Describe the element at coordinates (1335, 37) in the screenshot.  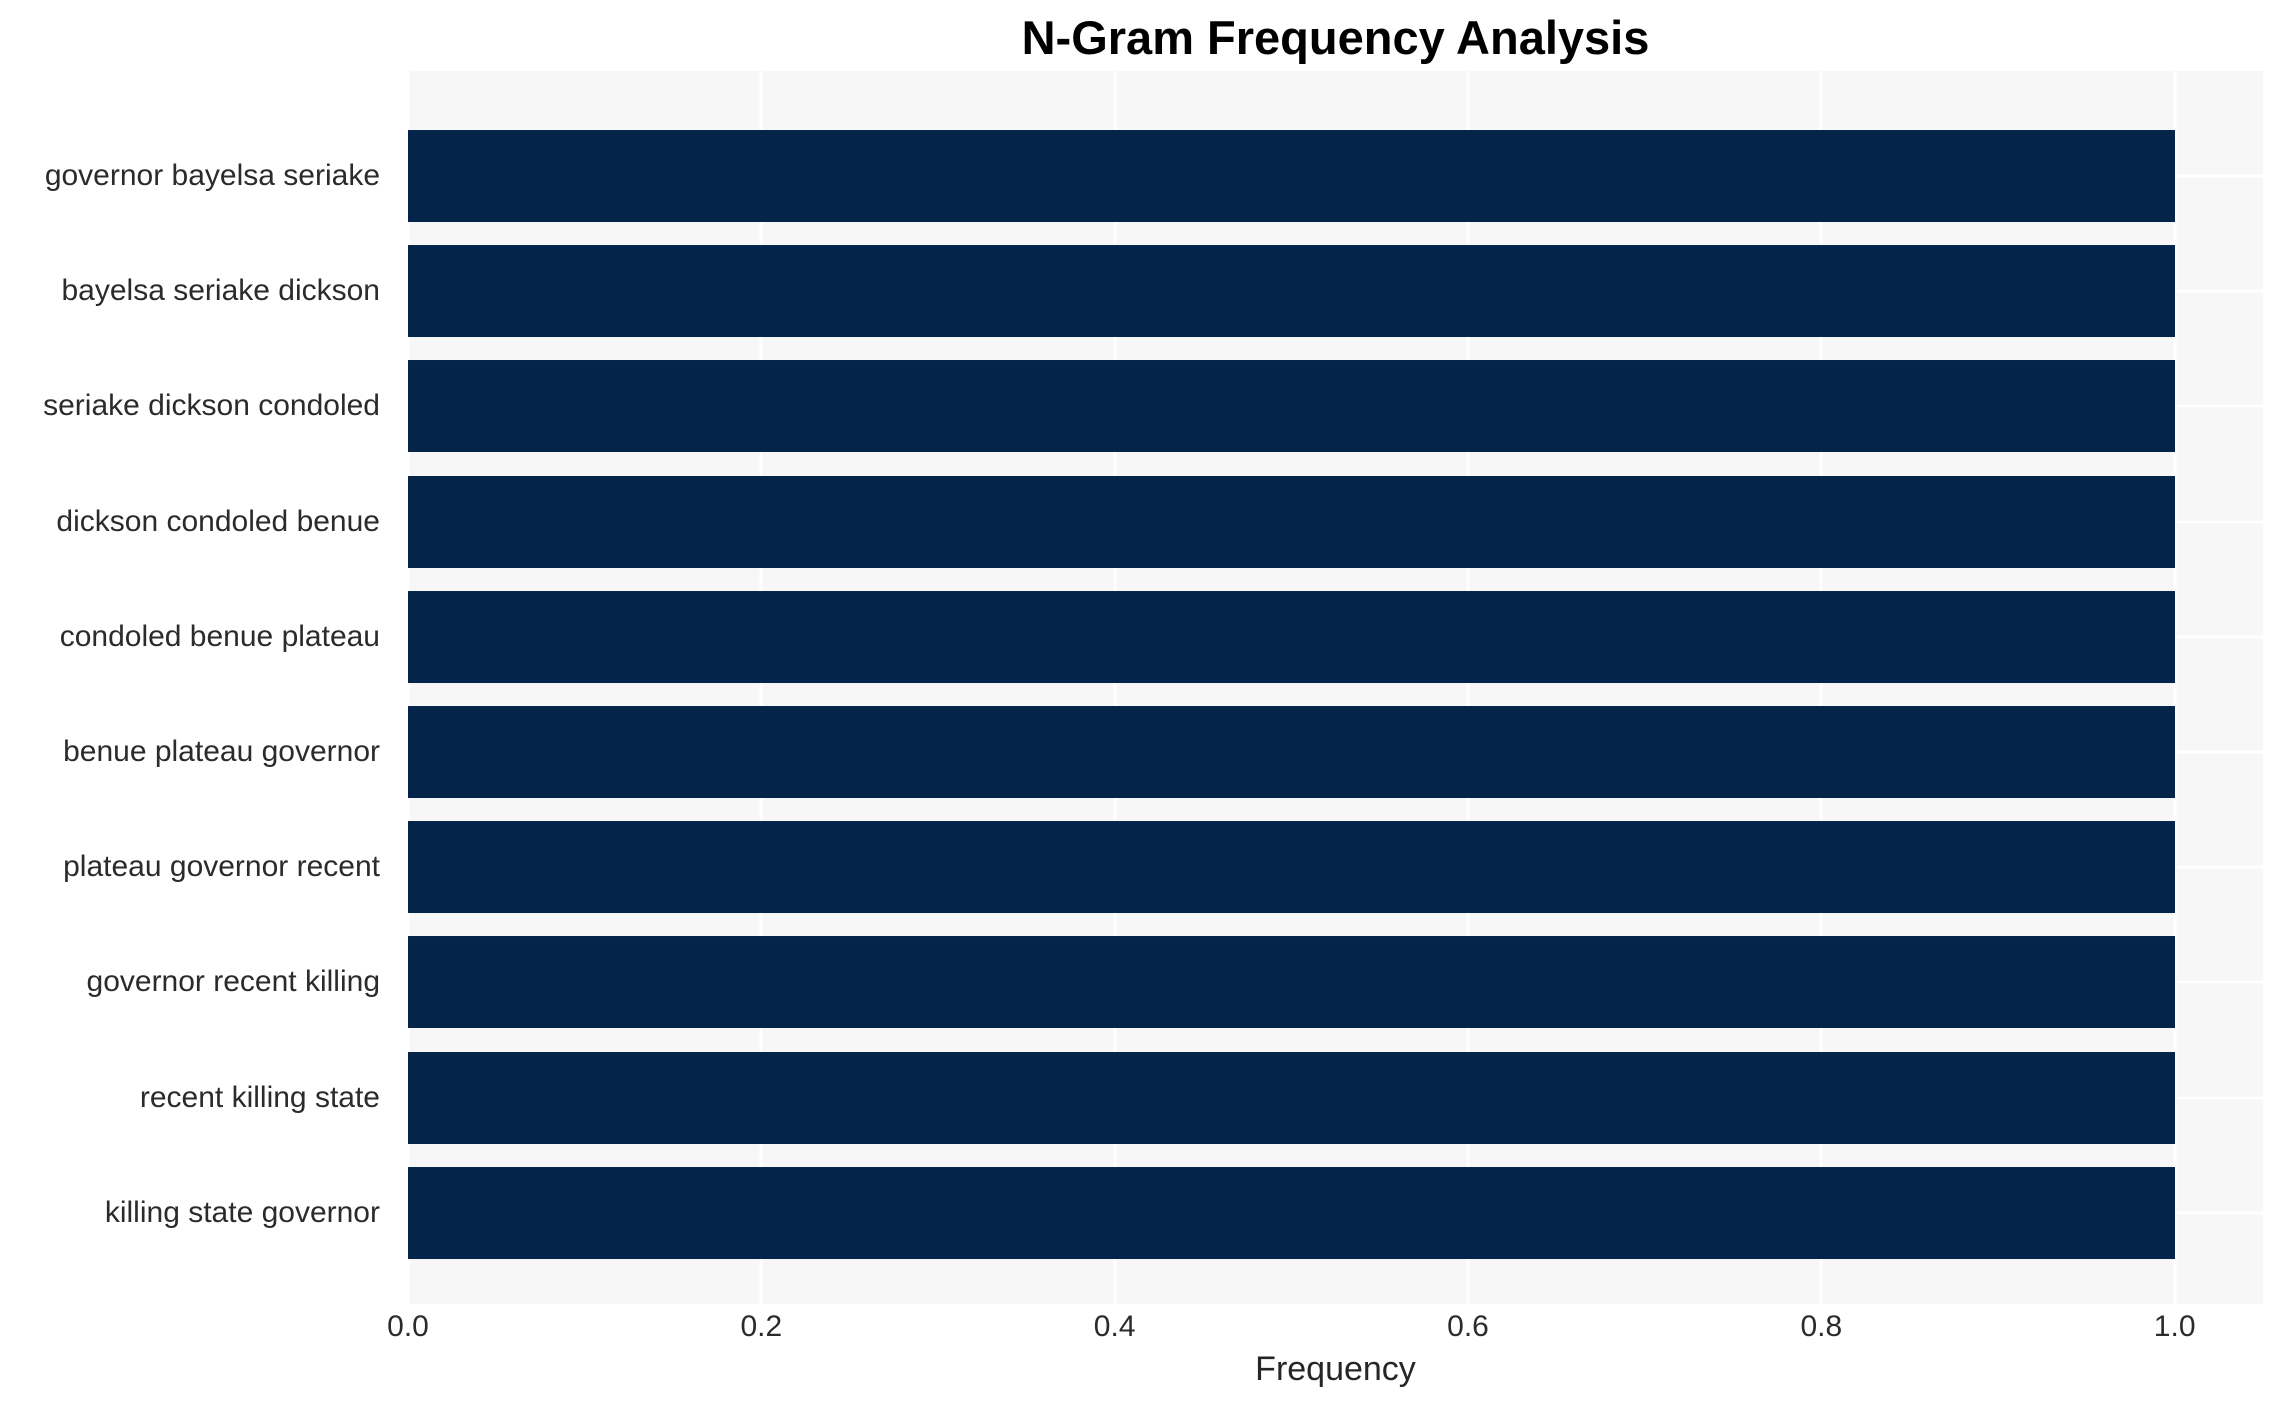
I see `chart-title: N-Gram Frequency Analysis` at that location.